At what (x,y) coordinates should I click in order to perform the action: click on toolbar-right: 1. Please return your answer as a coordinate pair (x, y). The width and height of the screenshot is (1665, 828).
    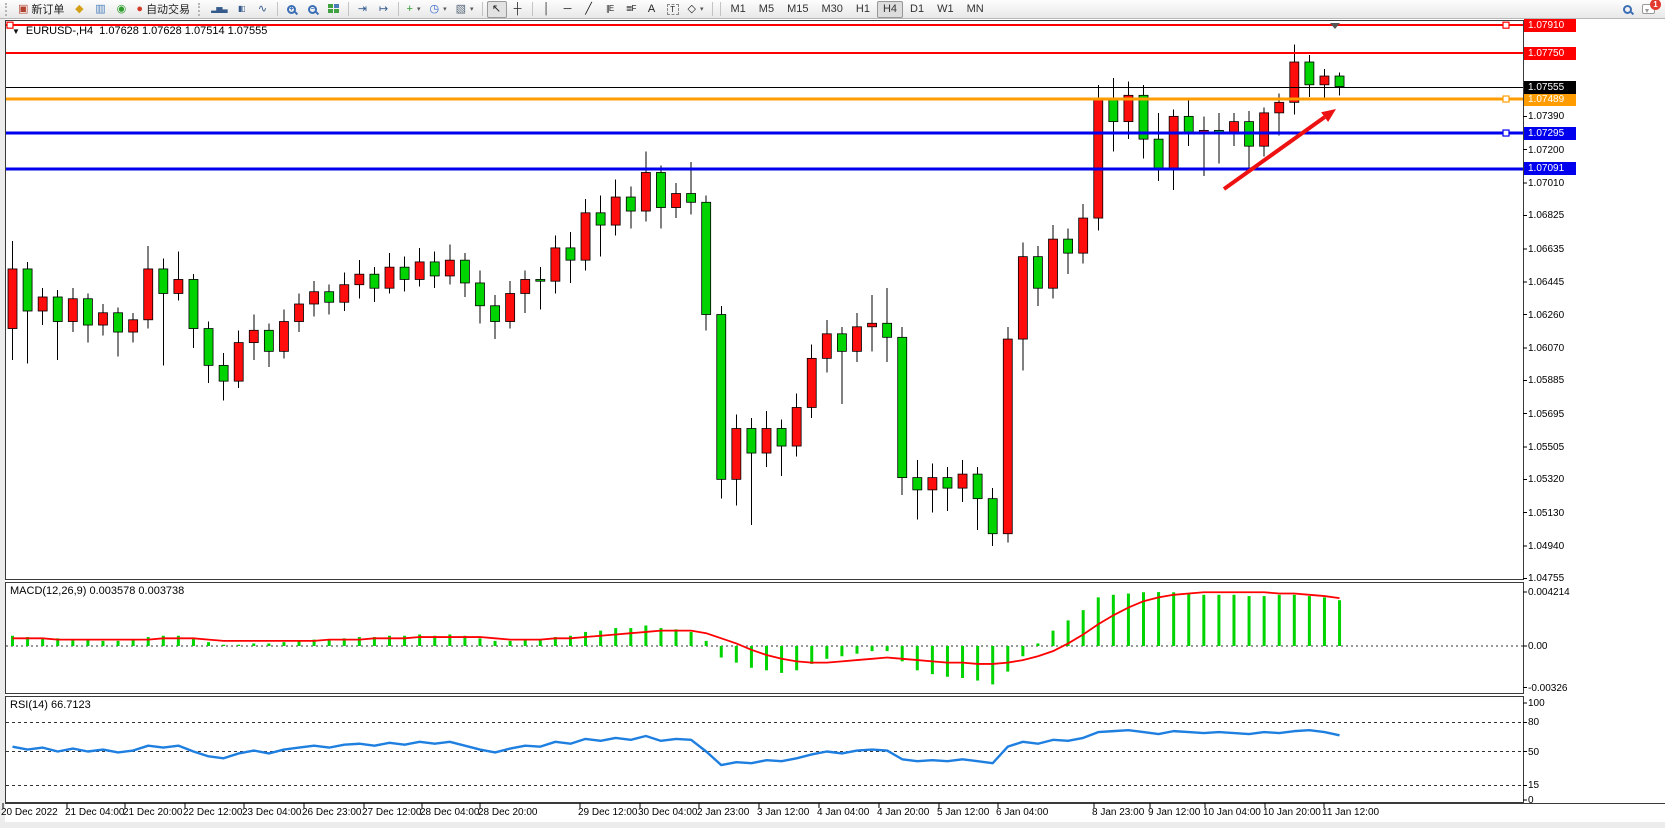
    Looking at the image, I should click on (1642, 7).